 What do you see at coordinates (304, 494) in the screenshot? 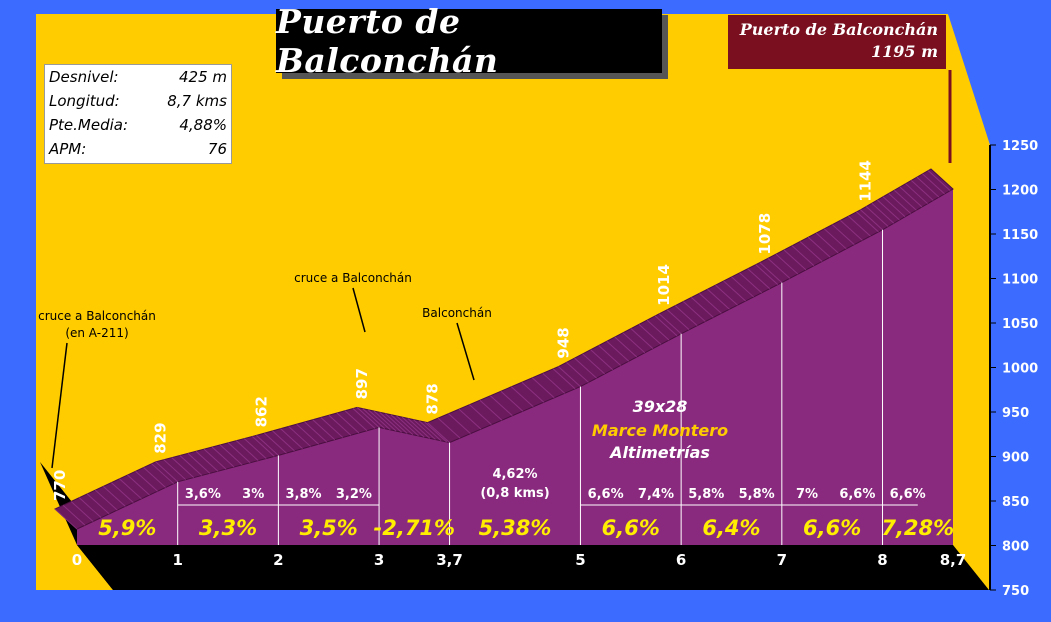
I see `half-gradient-label: 3,8%` at bounding box center [304, 494].